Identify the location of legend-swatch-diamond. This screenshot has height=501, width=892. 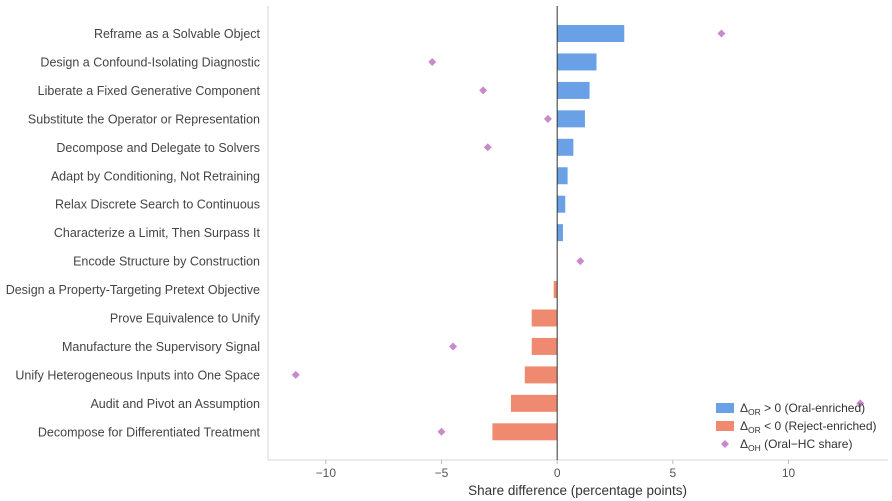
(725, 444).